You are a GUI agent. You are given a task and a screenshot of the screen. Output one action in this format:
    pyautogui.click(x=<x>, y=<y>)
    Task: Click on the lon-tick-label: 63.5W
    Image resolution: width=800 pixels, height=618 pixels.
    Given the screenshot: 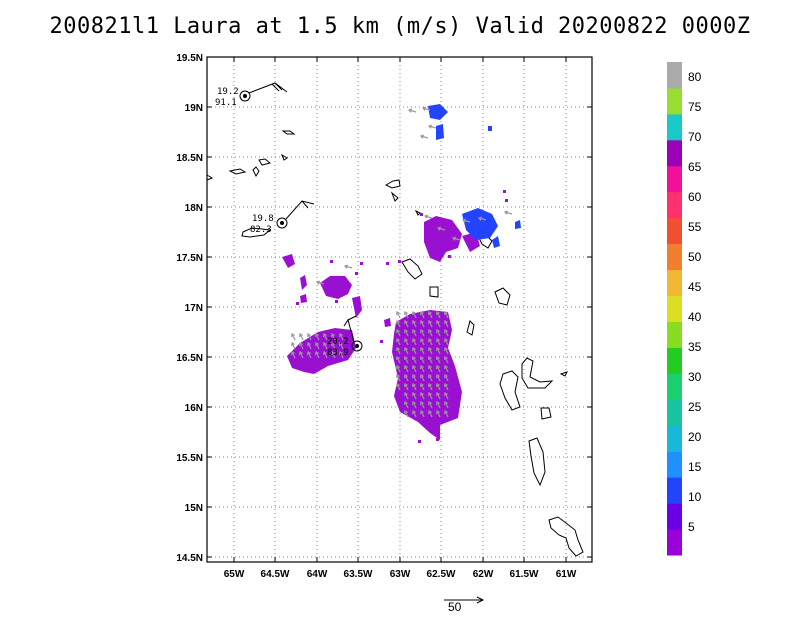 What is the action you would take?
    pyautogui.click(x=358, y=574)
    